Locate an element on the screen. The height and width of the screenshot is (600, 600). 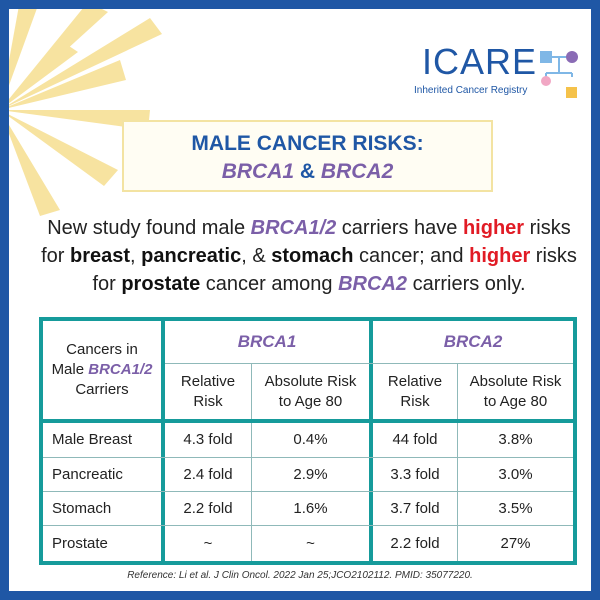
corner-line: Cancers in is located at coordinates (102, 349).